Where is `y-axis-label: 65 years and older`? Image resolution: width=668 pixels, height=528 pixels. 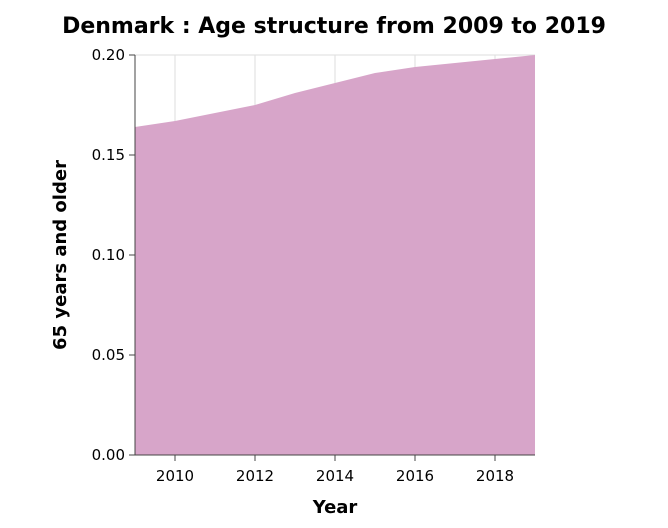 y-axis-label: 65 years and older is located at coordinates (60, 255).